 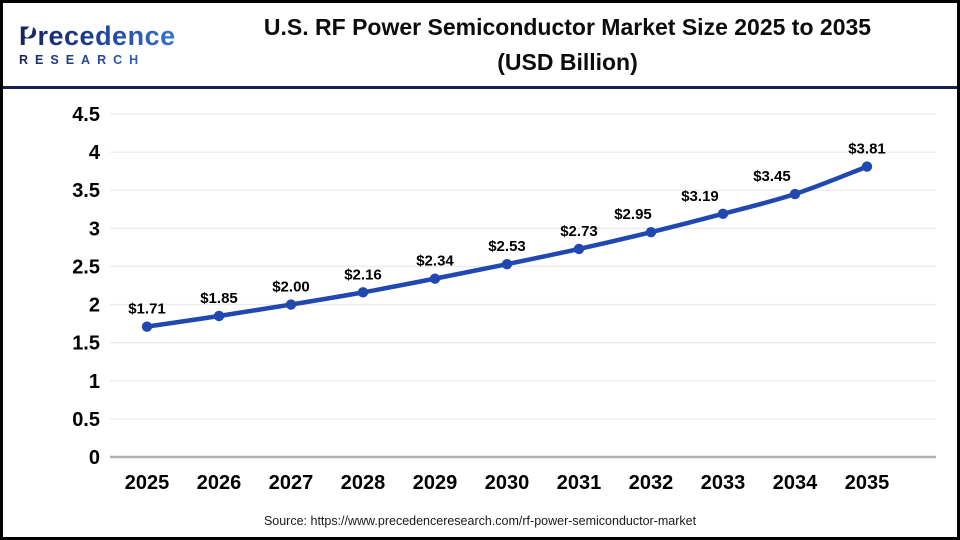 What do you see at coordinates (579, 483) in the screenshot?
I see `x-axis-tick-label: 2031` at bounding box center [579, 483].